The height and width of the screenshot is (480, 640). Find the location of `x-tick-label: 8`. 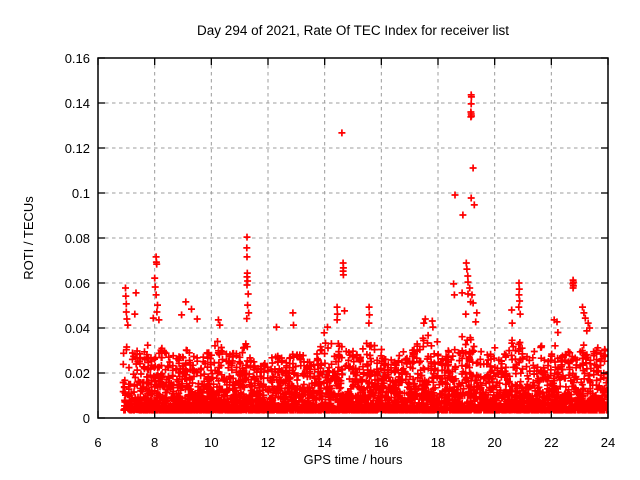

x-tick-label: 8 is located at coordinates (154, 442).